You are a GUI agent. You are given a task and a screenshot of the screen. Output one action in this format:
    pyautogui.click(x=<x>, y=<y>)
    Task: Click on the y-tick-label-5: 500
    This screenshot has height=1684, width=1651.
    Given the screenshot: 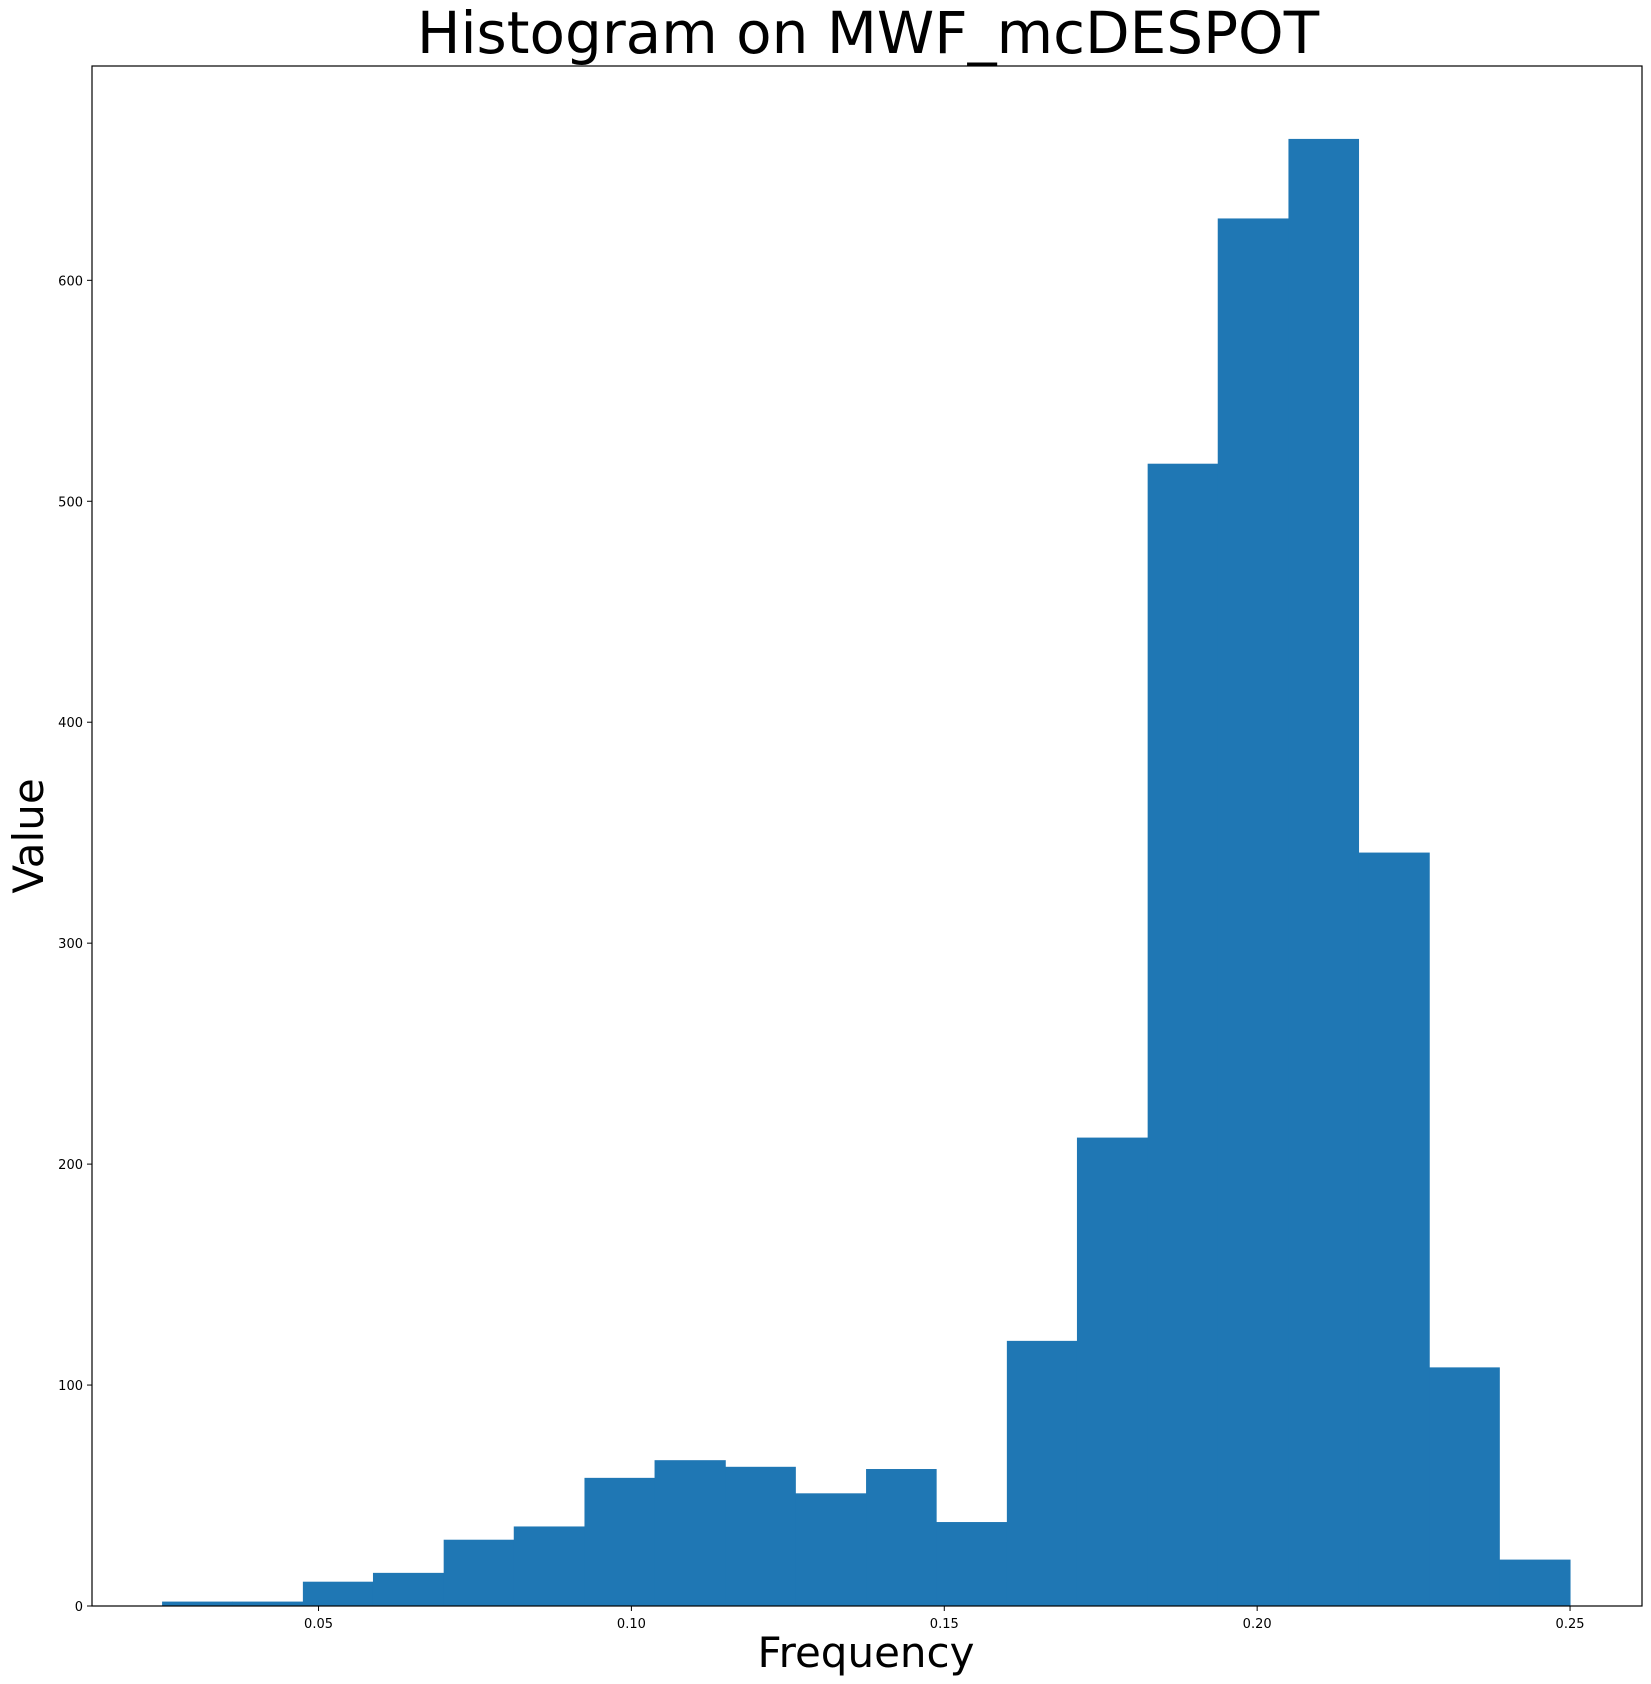 What is the action you would take?
    pyautogui.click(x=70, y=502)
    